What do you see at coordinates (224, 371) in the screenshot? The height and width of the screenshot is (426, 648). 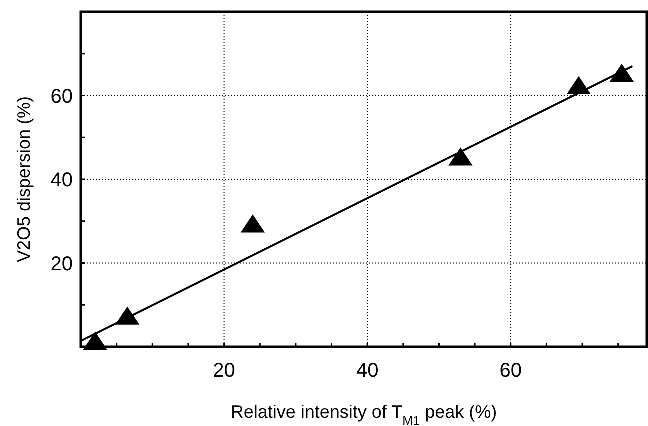 I see `x-tick-label: 20` at bounding box center [224, 371].